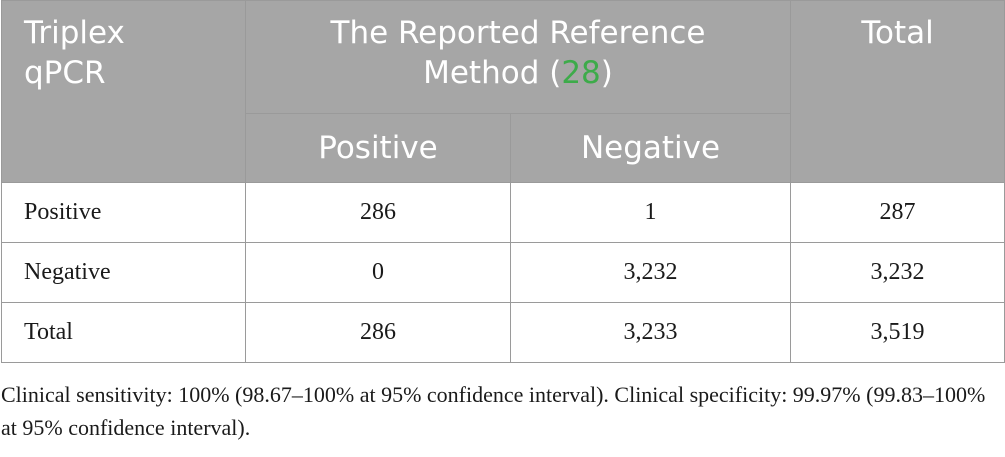 Image resolution: width=1005 pixels, height=457 pixels. Describe the element at coordinates (650, 272) in the screenshot. I see `cell-negative: 3,232` at that location.